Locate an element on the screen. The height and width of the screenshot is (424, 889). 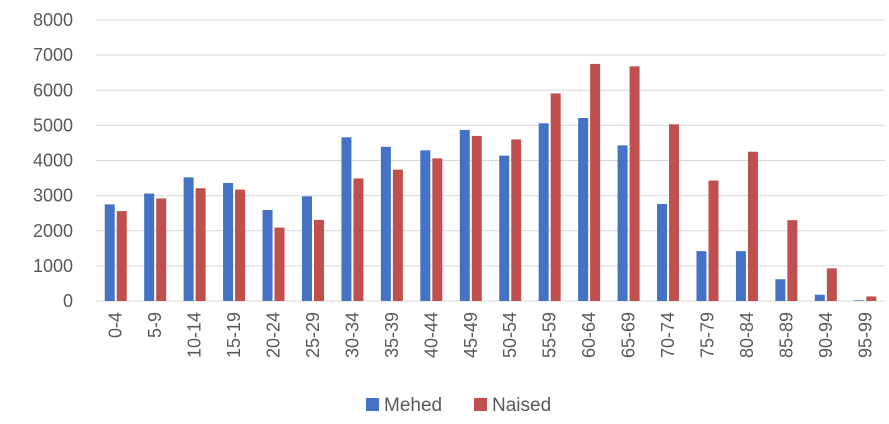
x-tick-label: 15-19 is located at coordinates (234, 335).